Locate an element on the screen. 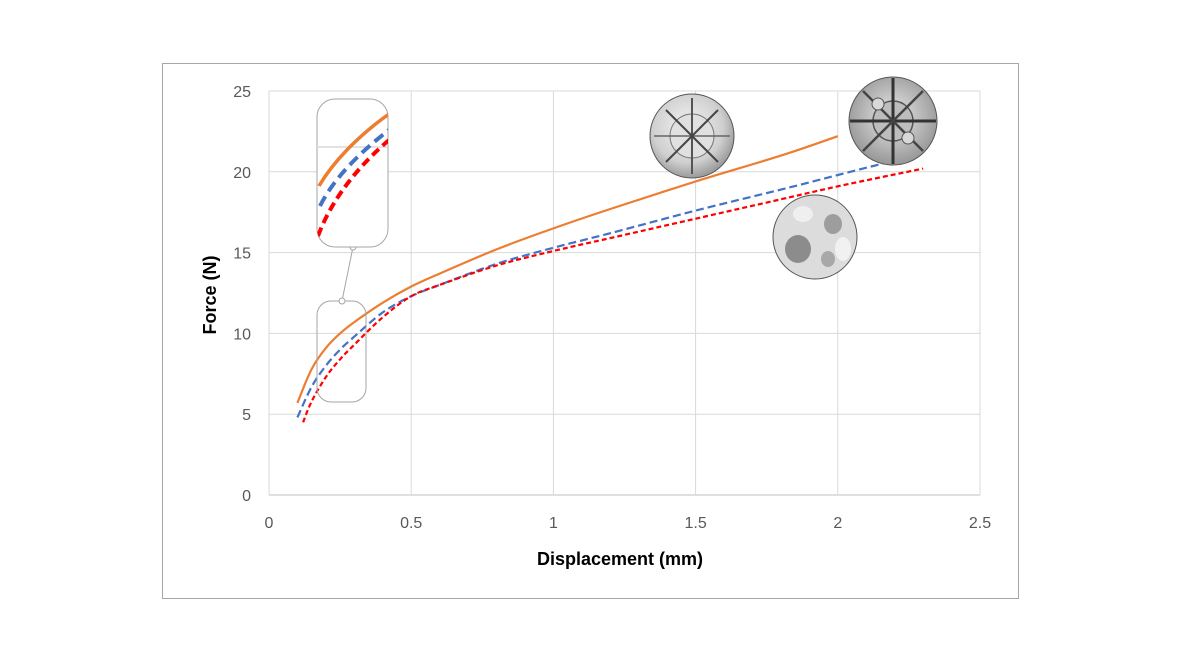 Image resolution: width=1181 pixels, height=665 pixels. y-tick-label: 10 is located at coordinates (242, 334).